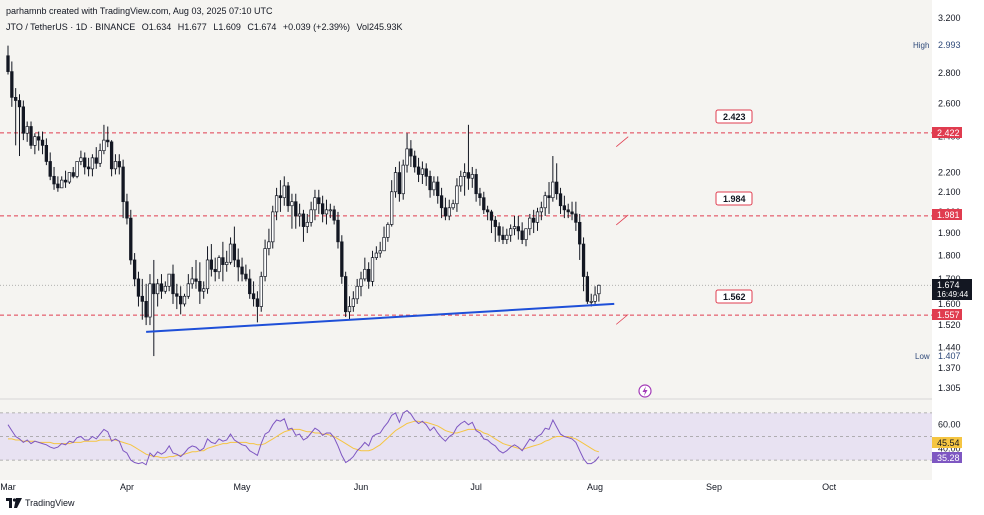 This screenshot has height=515, width=984. I want to click on rsi-line, so click(303, 437).